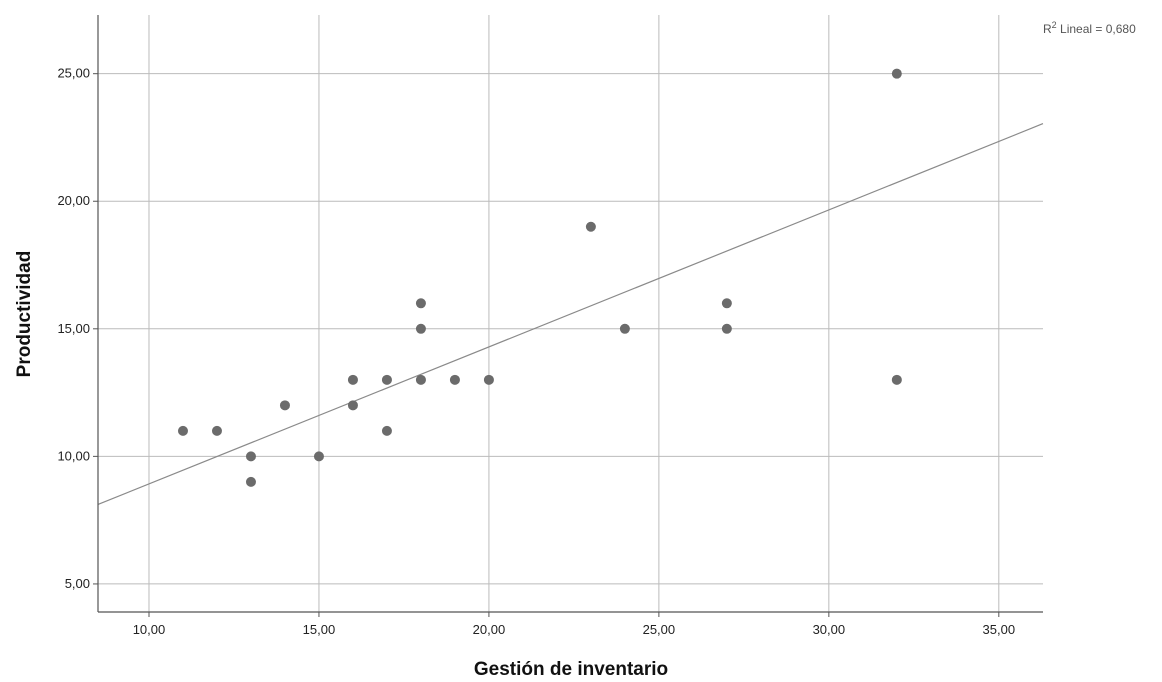  I want to click on x-tick-label: 15,00, so click(319, 629).